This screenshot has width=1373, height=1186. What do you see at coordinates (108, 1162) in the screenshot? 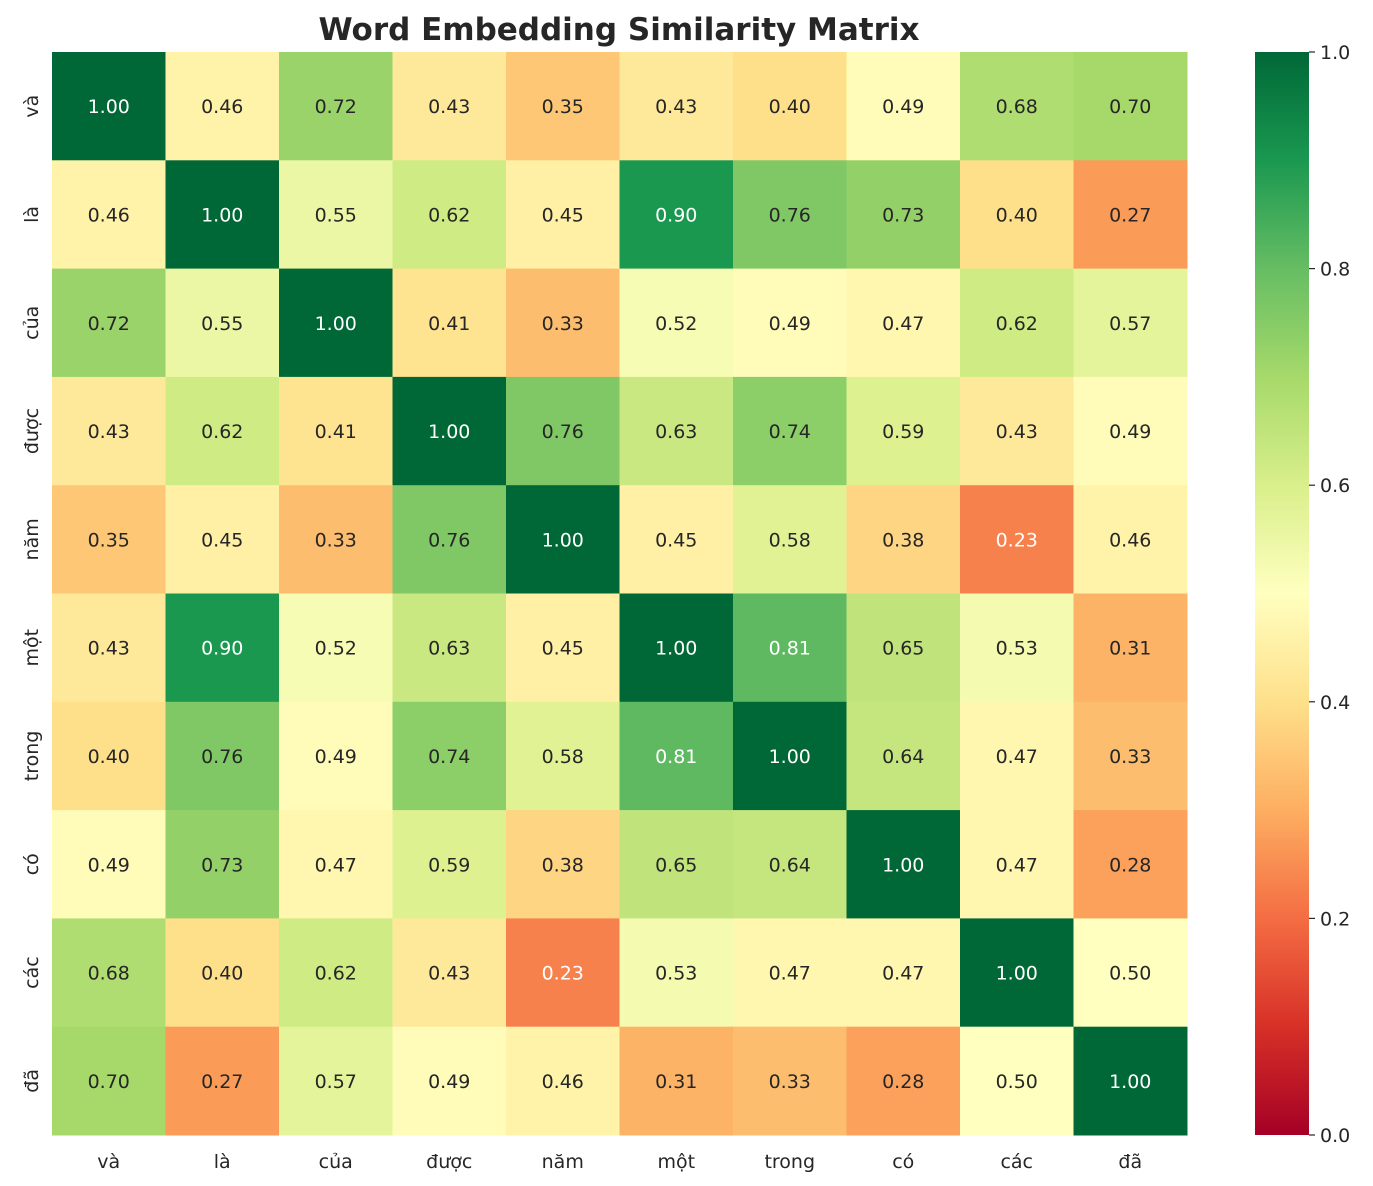
I see `x-tick-label: và` at bounding box center [108, 1162].